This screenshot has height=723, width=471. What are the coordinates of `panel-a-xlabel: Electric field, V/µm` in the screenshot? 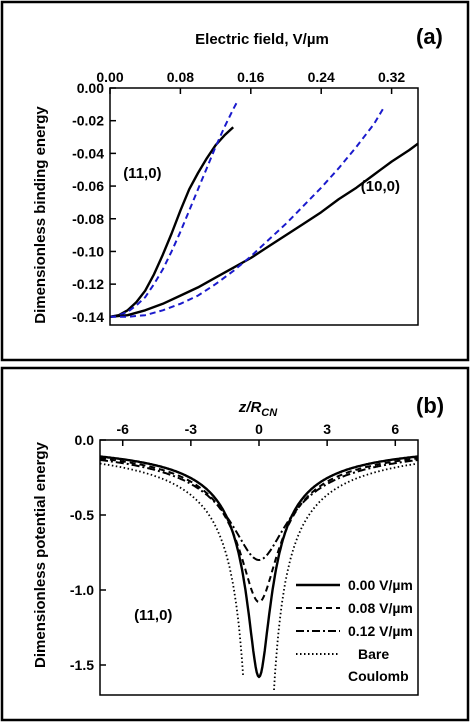 It's located at (262, 39).